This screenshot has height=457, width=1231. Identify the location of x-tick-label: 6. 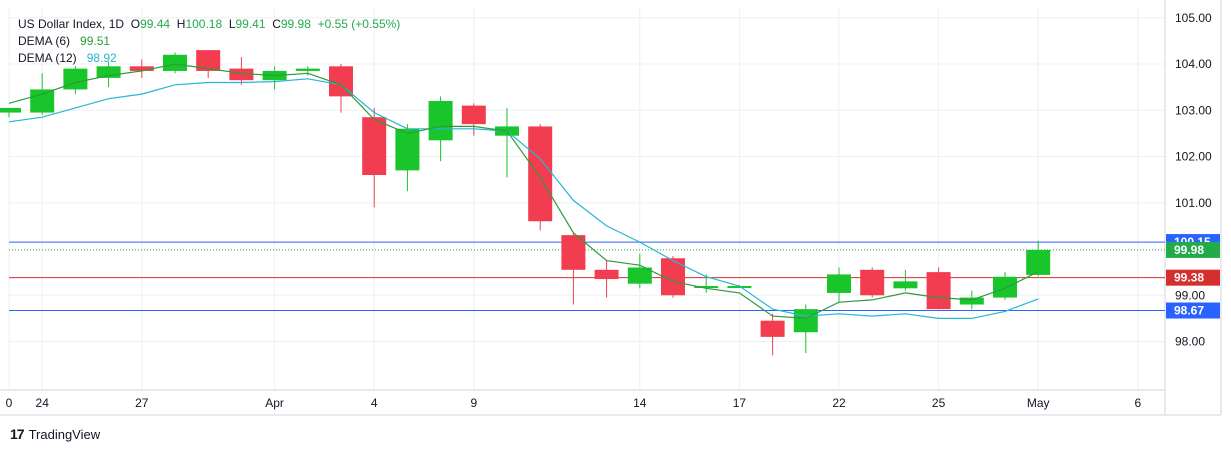
(1137, 403).